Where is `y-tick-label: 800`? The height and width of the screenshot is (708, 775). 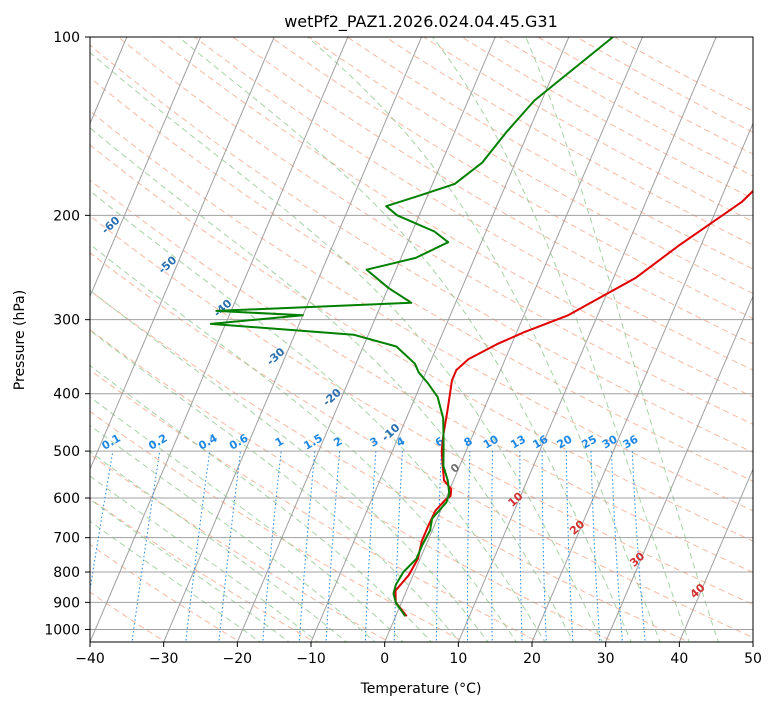 y-tick-label: 800 is located at coordinates (66, 573).